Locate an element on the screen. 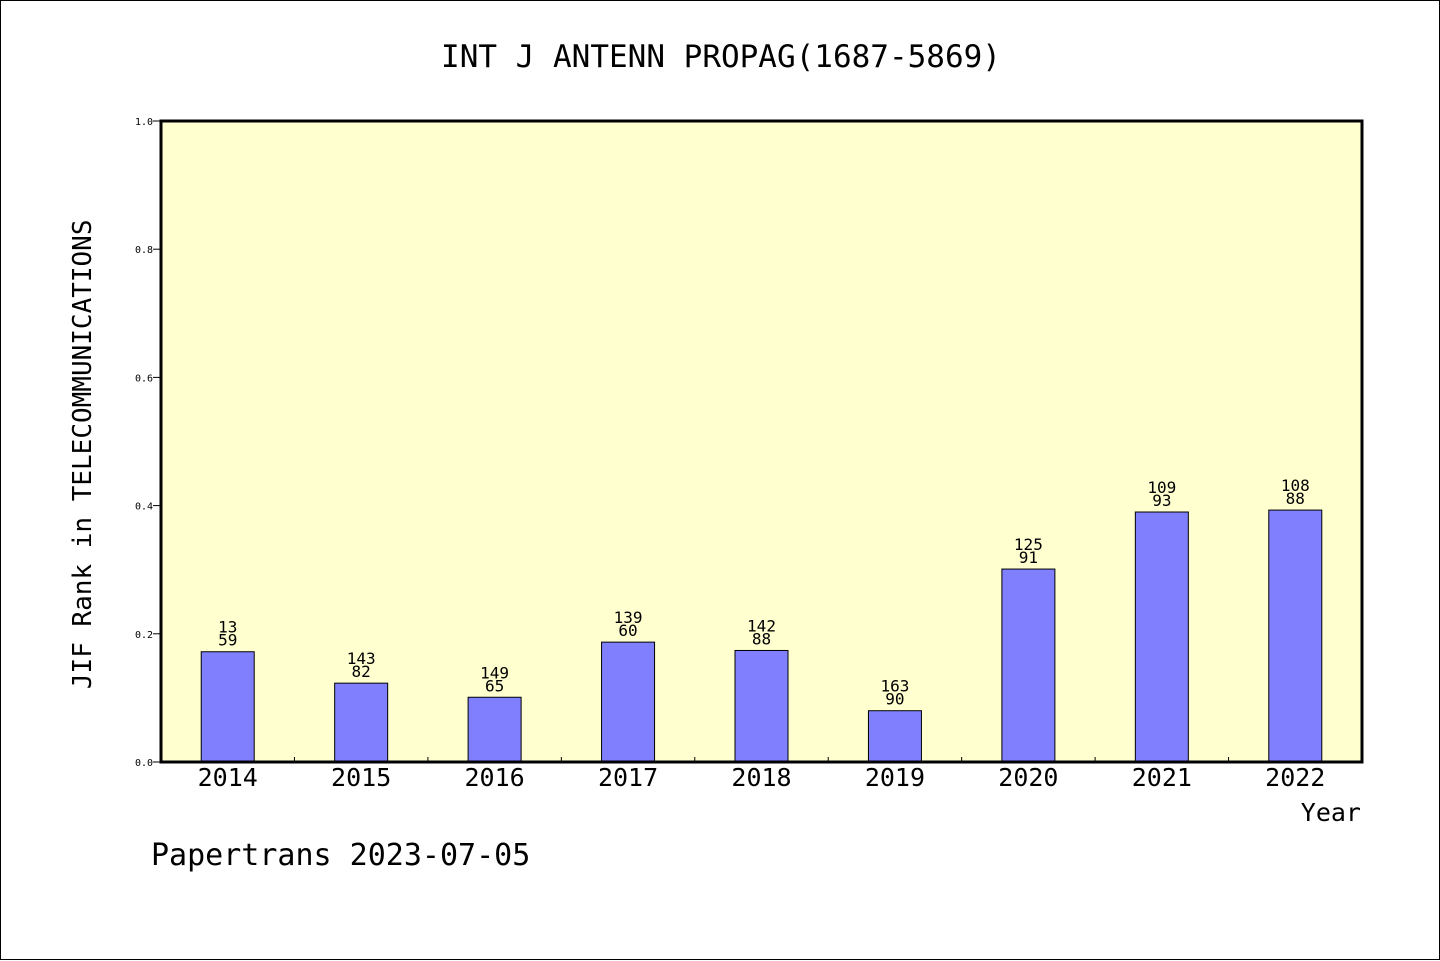  bar-2021 is located at coordinates (1161, 637).